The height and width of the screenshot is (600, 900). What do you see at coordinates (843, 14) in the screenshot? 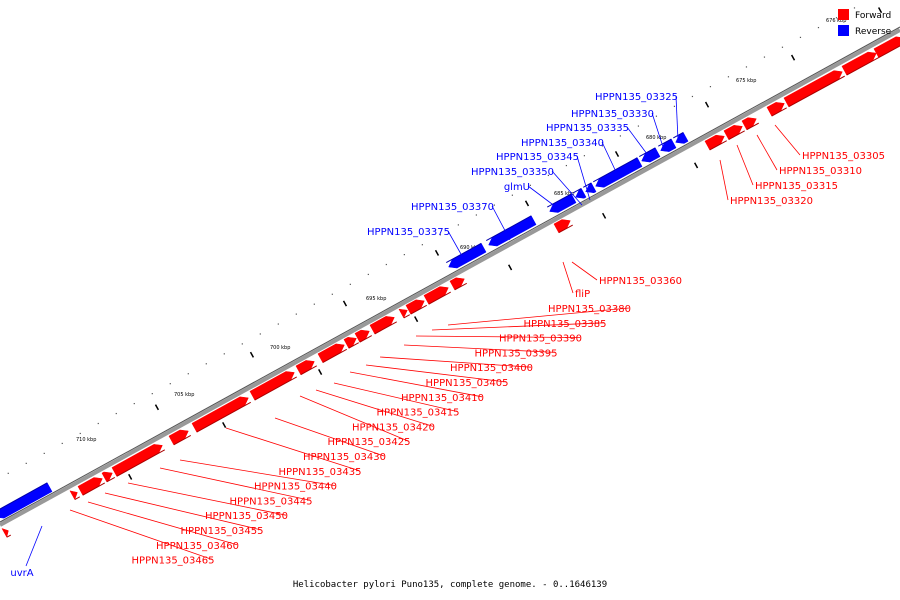
I see `legend-forward-swatch` at bounding box center [843, 14].